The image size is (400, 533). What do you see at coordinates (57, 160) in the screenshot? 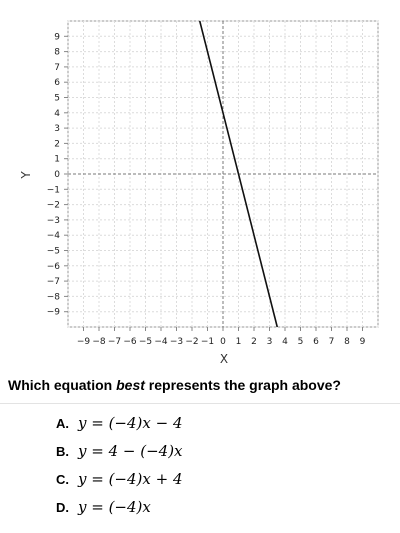
I see `y-tick-label: 1` at bounding box center [57, 160].